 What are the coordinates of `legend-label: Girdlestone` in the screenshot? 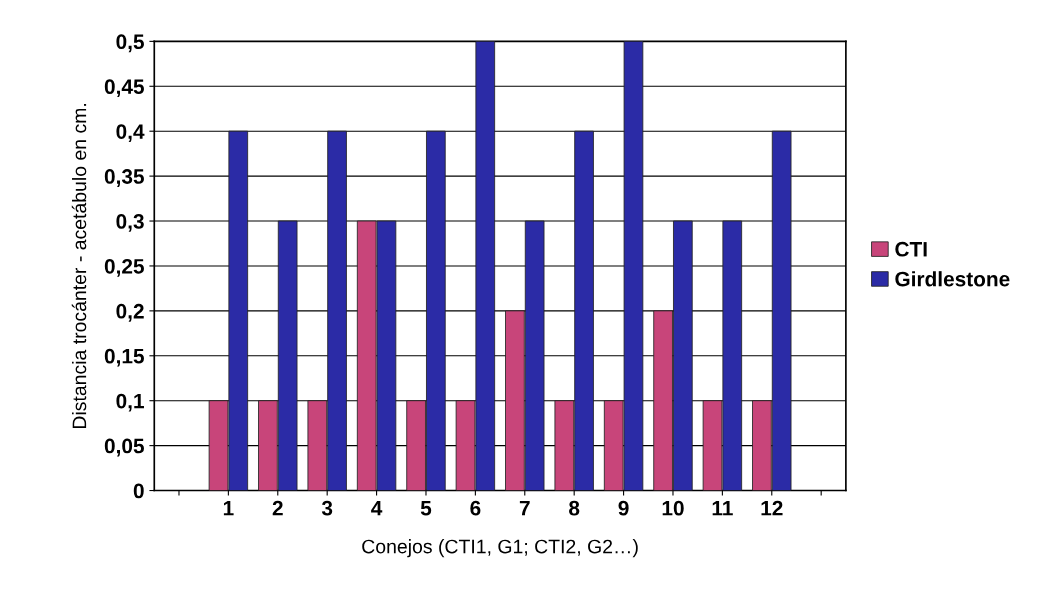 It's located at (952, 279).